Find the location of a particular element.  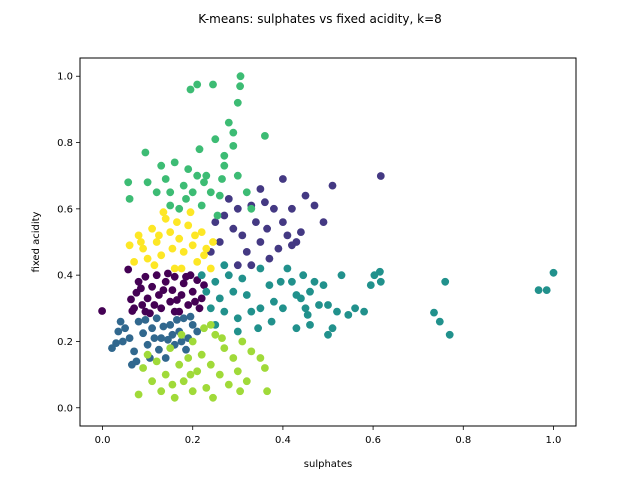

y-tick-label: 1.0 is located at coordinates (65, 77).